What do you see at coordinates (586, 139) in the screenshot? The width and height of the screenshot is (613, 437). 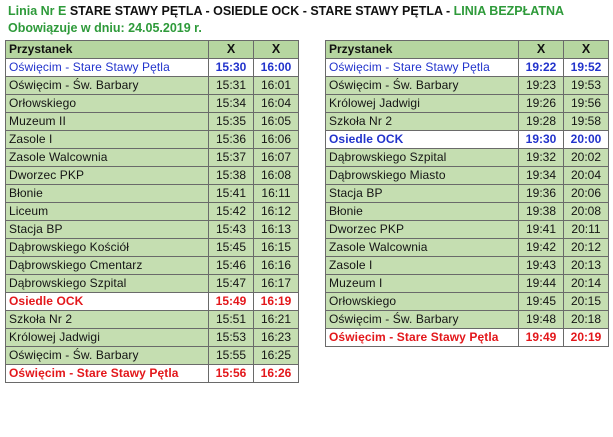 I see `departure-time-2: 20:00` at bounding box center [586, 139].